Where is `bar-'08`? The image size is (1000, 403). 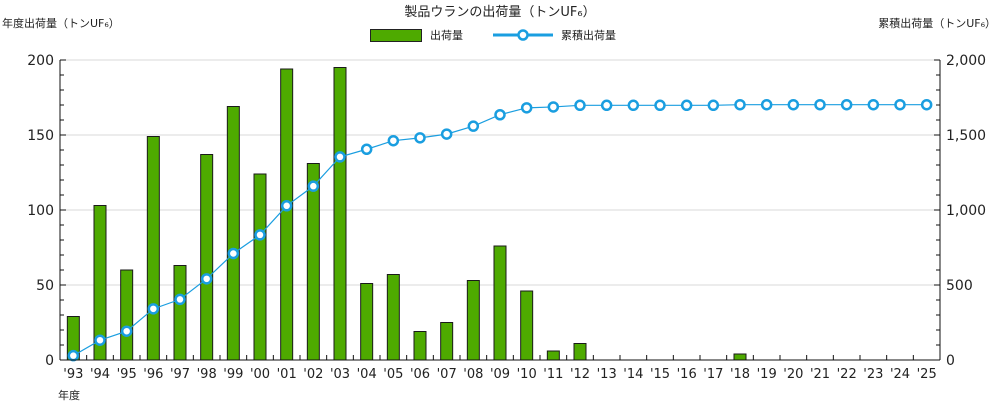
bar-'08 is located at coordinates (473, 320).